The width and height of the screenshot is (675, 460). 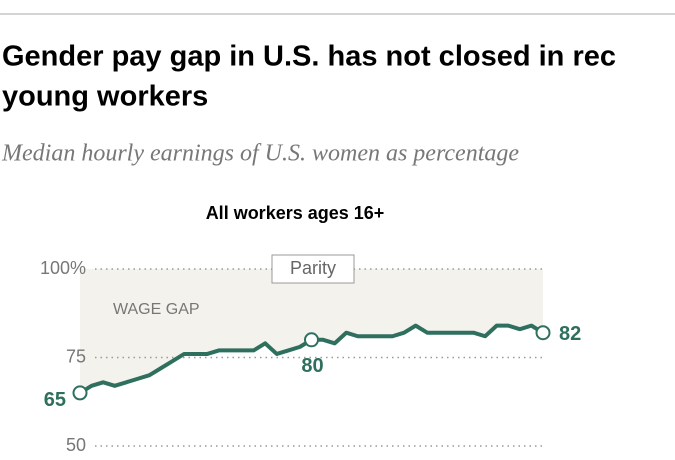 What do you see at coordinates (570, 334) in the screenshot?
I see `data-label: 82` at bounding box center [570, 334].